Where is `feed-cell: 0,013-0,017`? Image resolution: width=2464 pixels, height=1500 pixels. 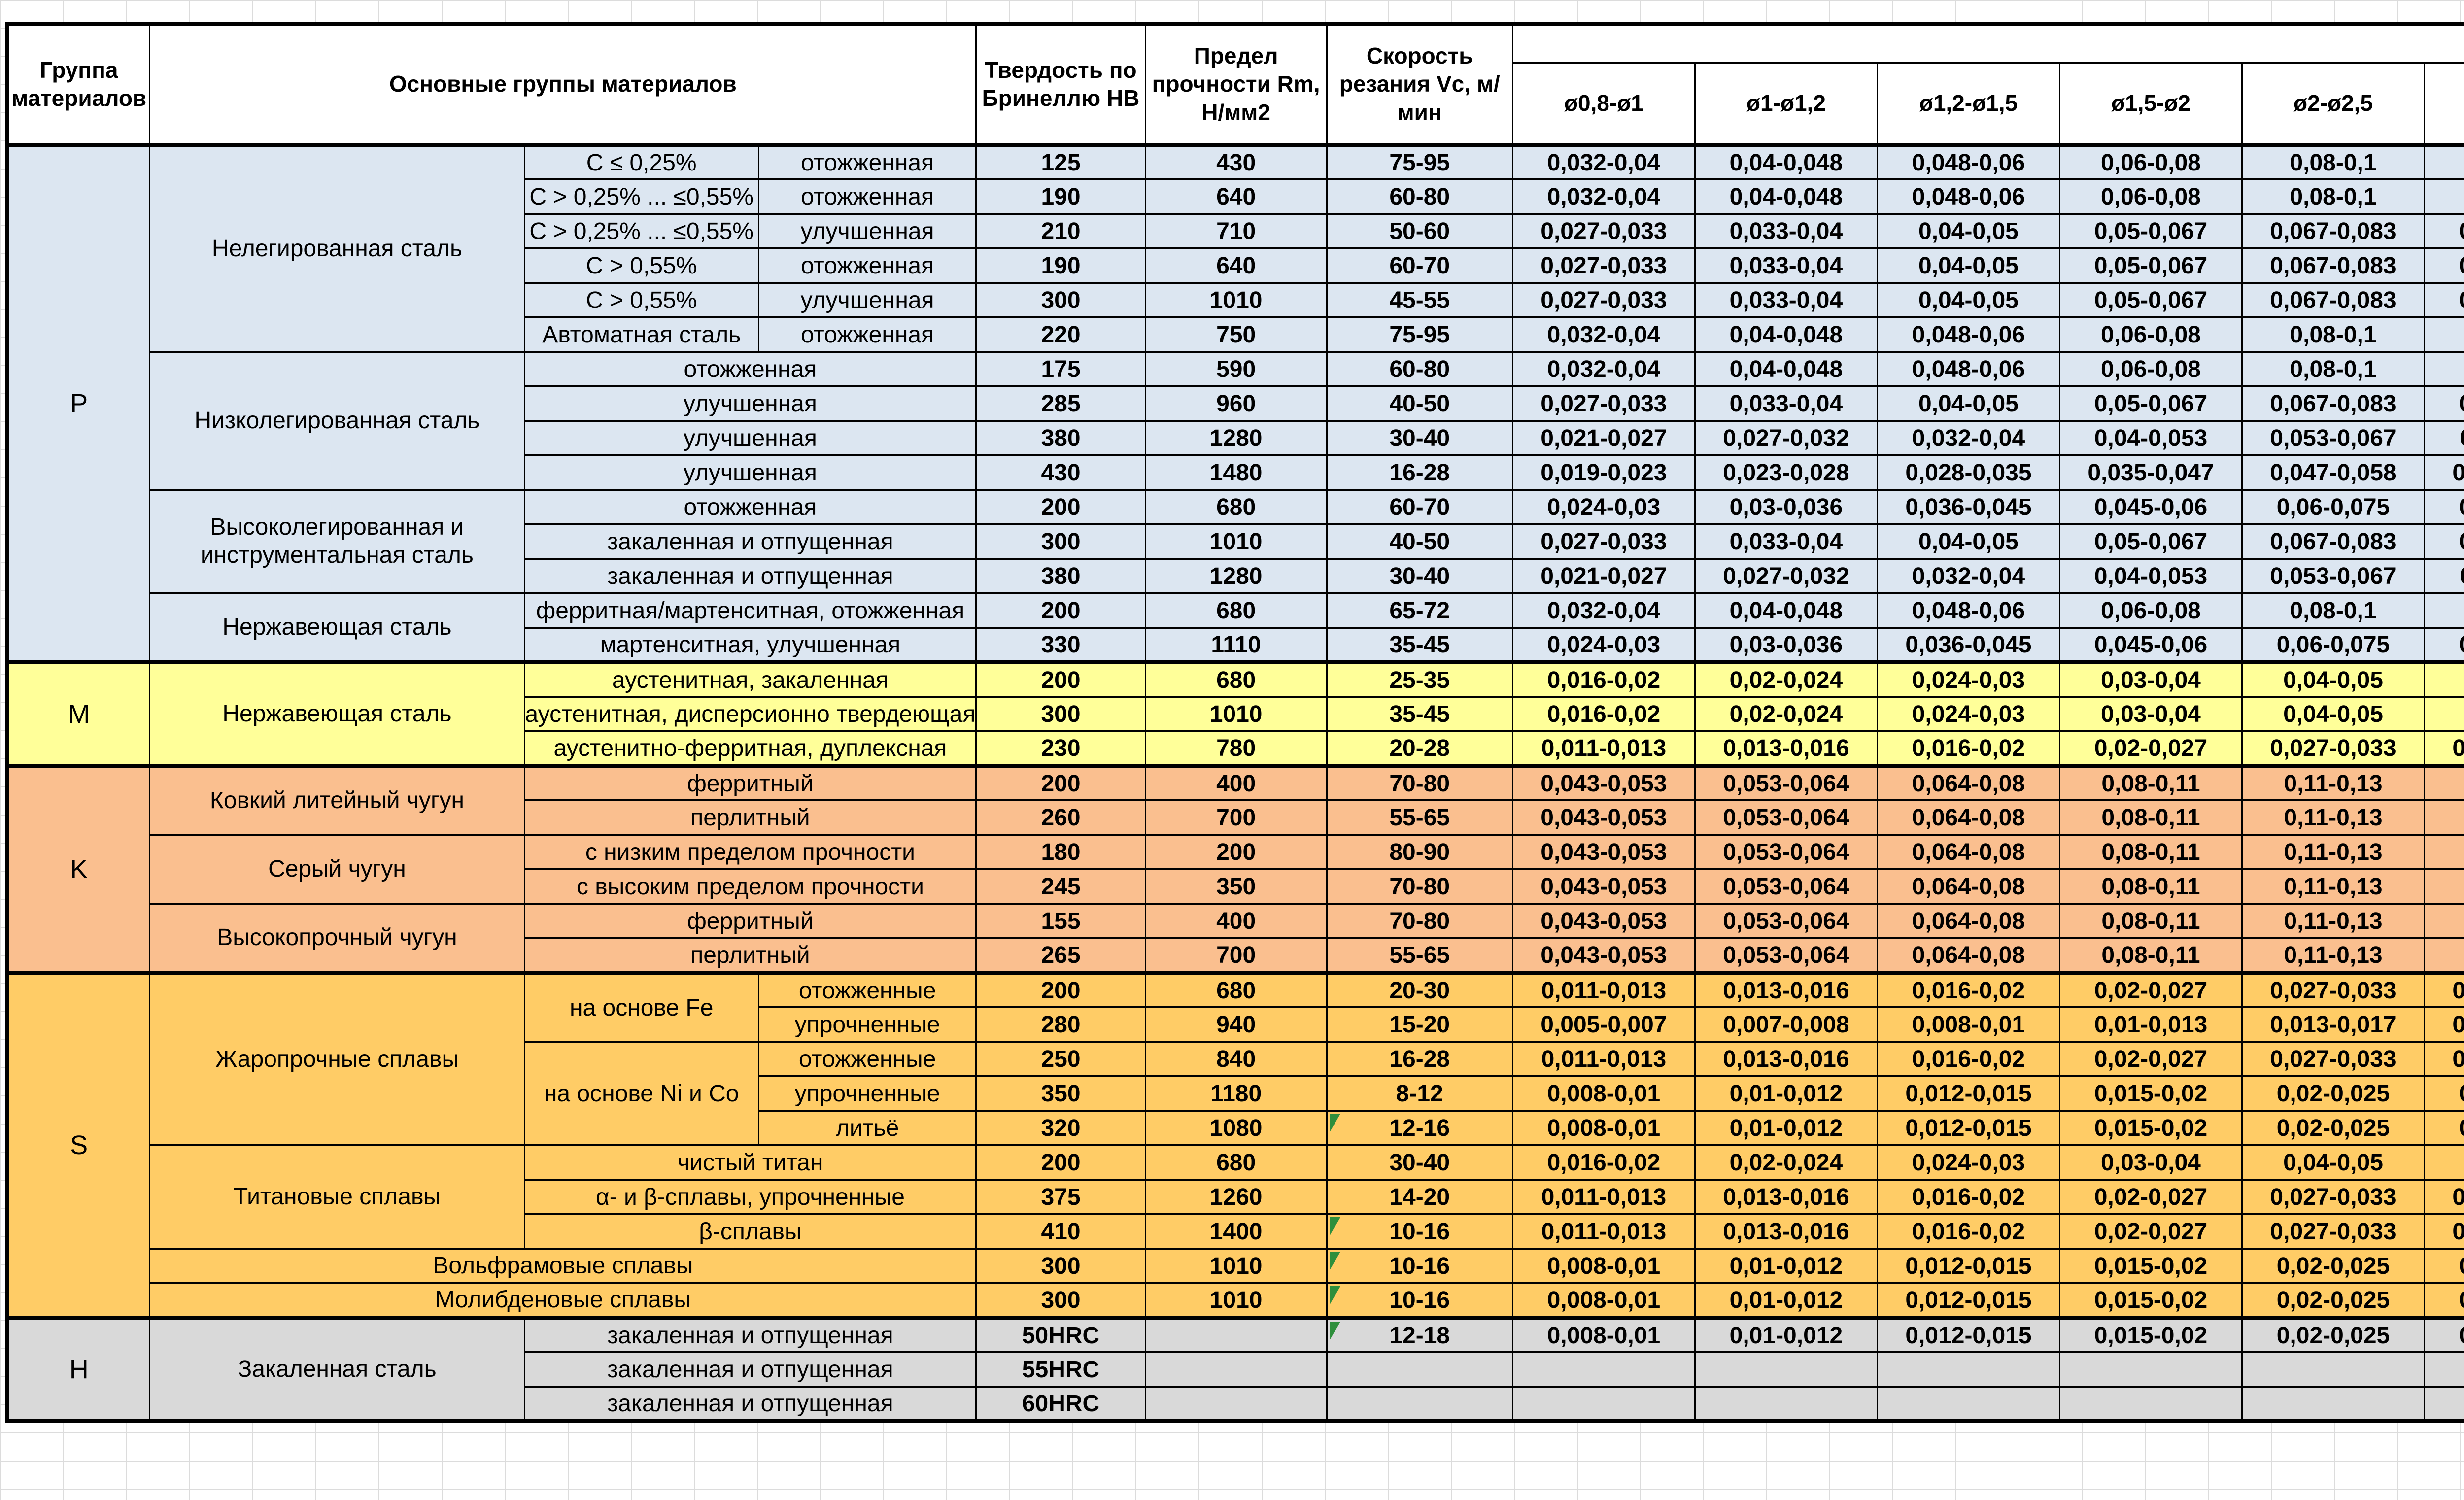 feed-cell: 0,013-0,017 is located at coordinates (2333, 1024).